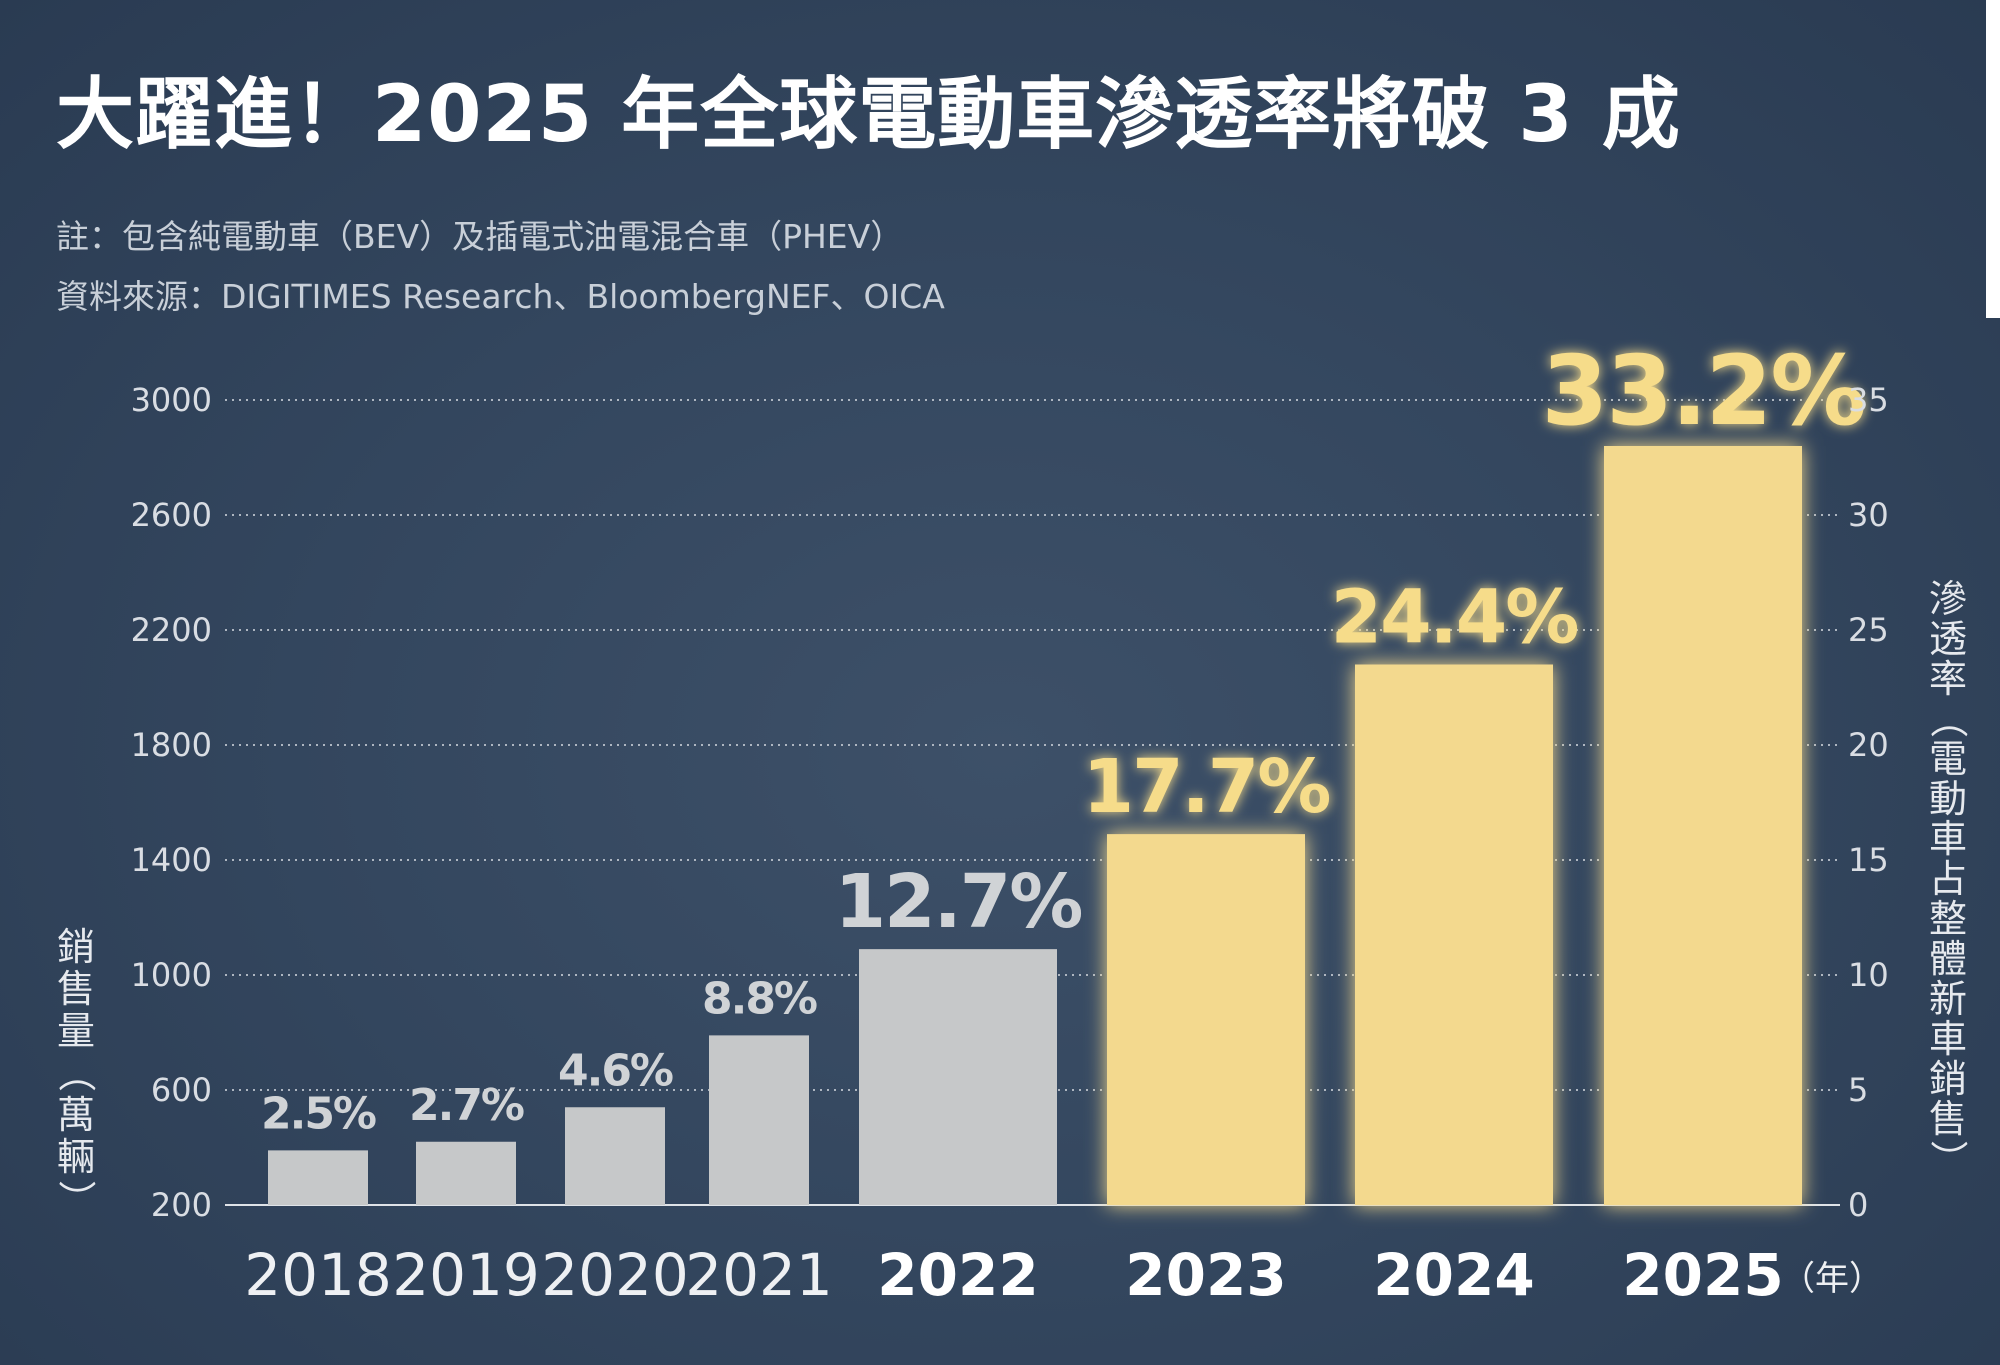 The image size is (2000, 1365). I want to click on y-axis-title-char: 量, so click(76, 1031).